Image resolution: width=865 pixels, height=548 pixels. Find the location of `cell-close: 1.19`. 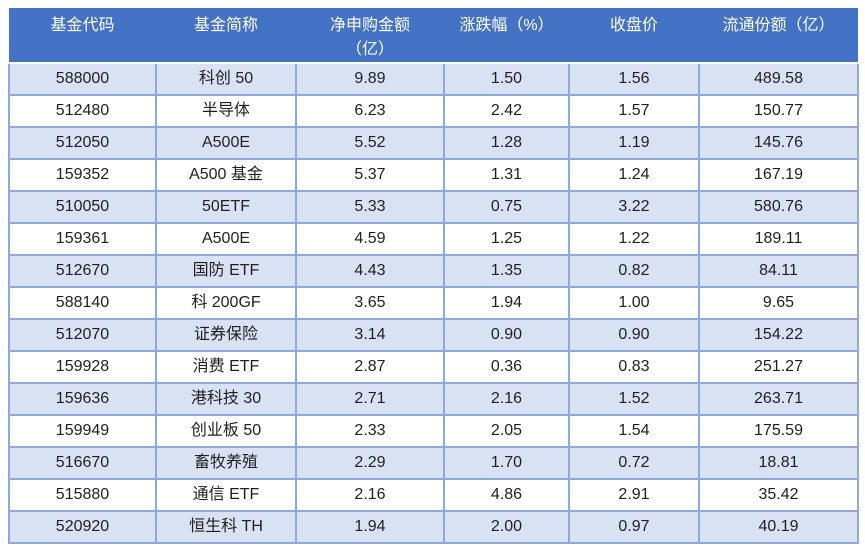

cell-close: 1.19 is located at coordinates (634, 143).